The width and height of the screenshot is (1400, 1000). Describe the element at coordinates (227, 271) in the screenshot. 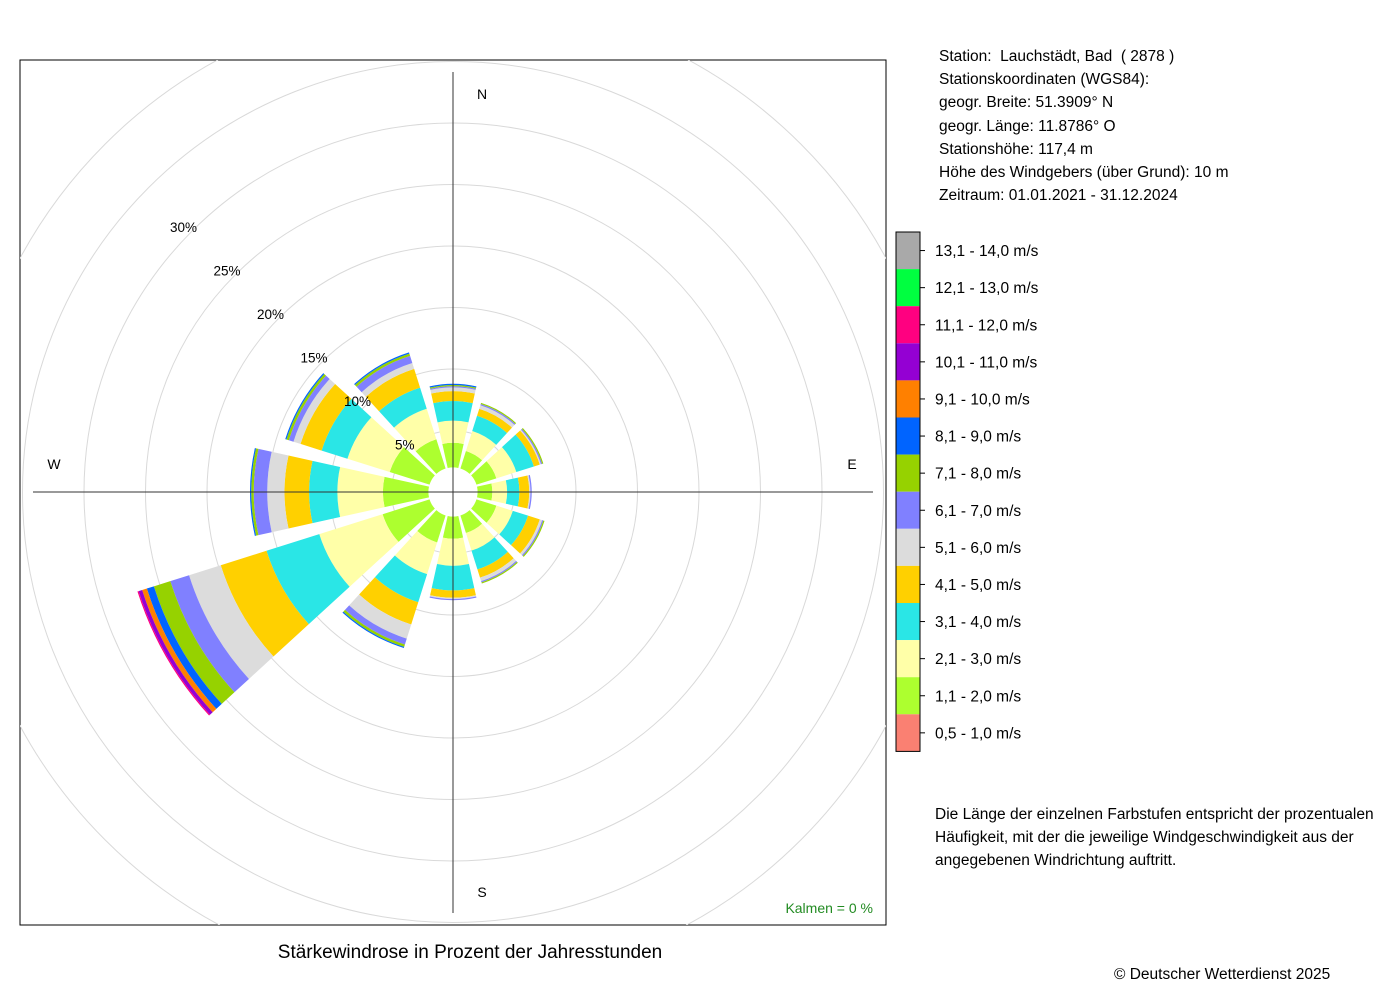

I see `radial-tick-label: 25%` at that location.